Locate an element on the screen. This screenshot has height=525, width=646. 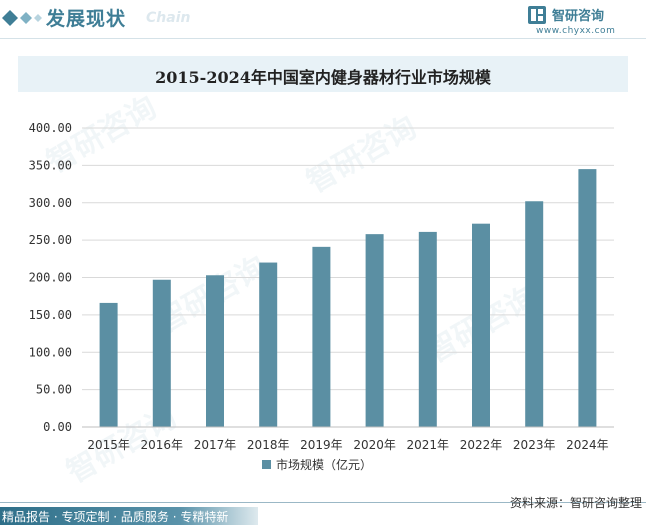
y-tick-label: 250.00 is located at coordinates (50, 240).